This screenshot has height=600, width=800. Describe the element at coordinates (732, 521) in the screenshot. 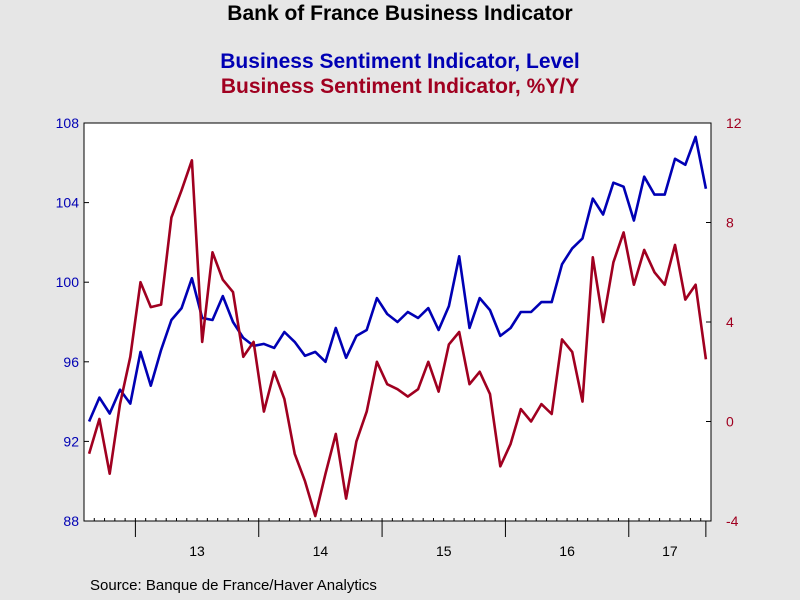

I see `right-axis-tick-label: -4` at that location.